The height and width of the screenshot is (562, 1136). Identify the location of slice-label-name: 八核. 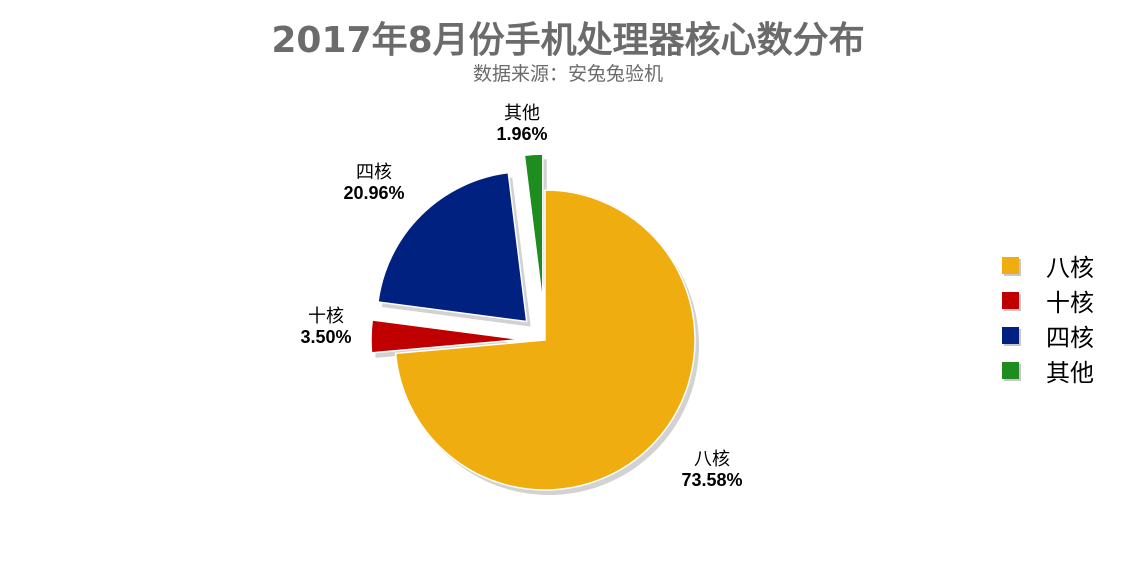
(712, 459).